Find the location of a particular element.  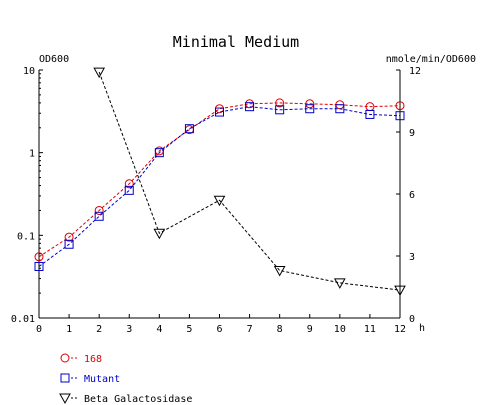

x-tick-label: 5 is located at coordinates (189, 329).